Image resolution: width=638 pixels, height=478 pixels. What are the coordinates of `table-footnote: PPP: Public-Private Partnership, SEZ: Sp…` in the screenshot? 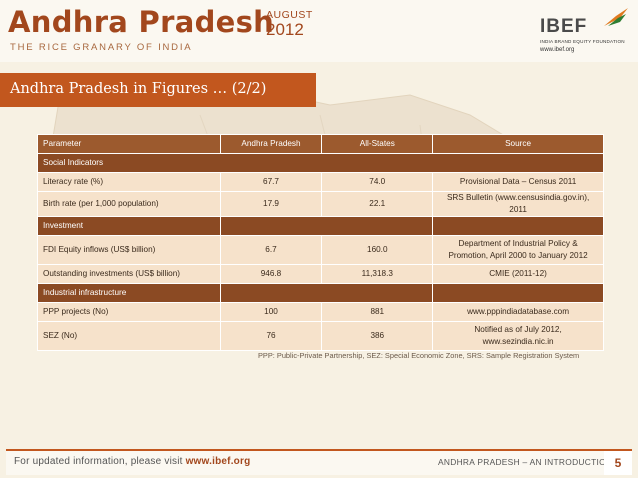 It's located at (419, 355).